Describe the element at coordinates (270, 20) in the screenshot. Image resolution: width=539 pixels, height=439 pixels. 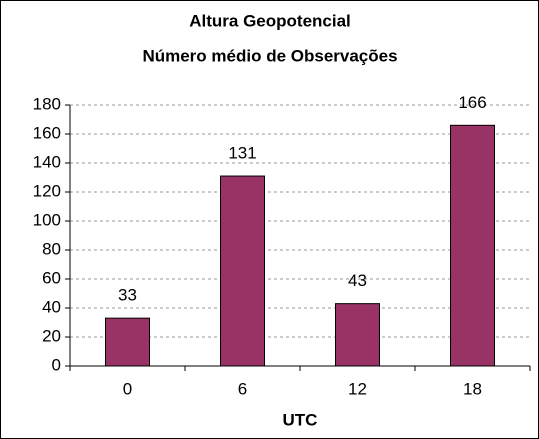
I see `chart-title: Altura Geopotencial` at that location.